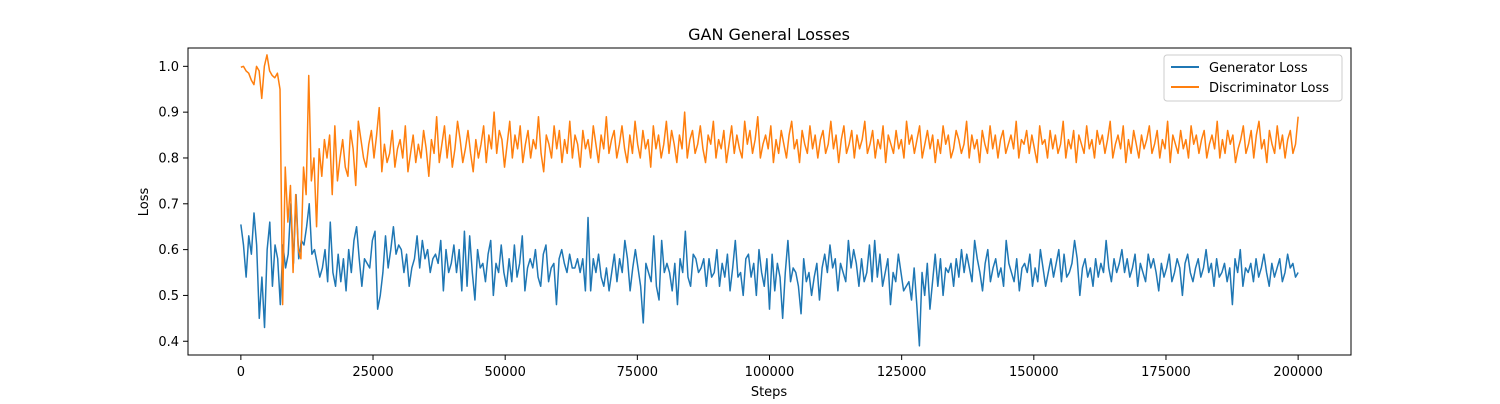  What do you see at coordinates (1258, 68) in the screenshot?
I see `legend-label-generator: Generator Loss` at bounding box center [1258, 68].